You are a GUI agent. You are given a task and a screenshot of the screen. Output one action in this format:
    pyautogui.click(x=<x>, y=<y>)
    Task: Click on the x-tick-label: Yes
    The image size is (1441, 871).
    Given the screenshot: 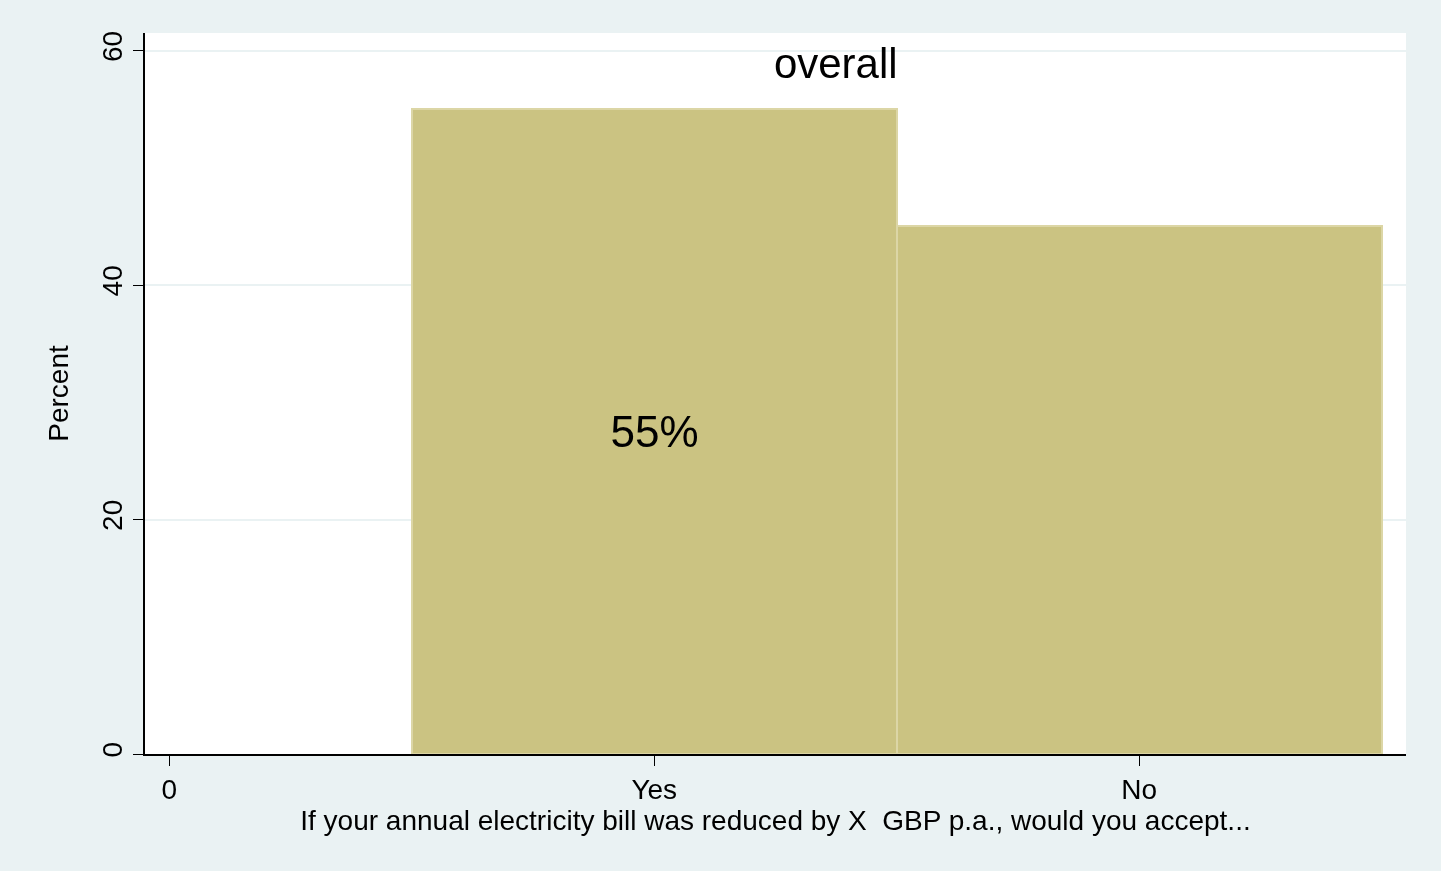 What is the action you would take?
    pyautogui.click(x=654, y=790)
    